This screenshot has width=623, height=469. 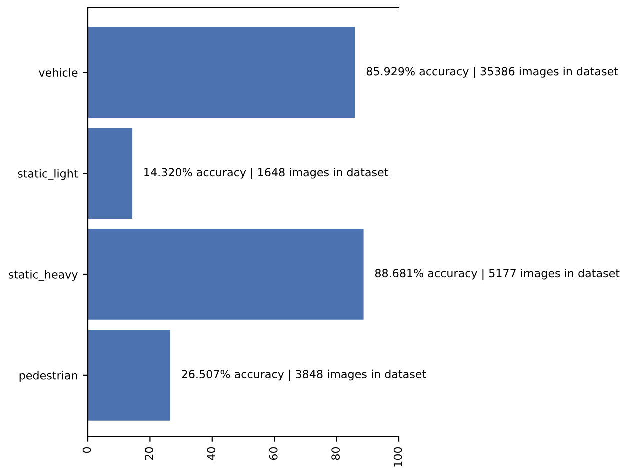 What do you see at coordinates (149, 453) in the screenshot?
I see `x-tick-label: 20` at bounding box center [149, 453].